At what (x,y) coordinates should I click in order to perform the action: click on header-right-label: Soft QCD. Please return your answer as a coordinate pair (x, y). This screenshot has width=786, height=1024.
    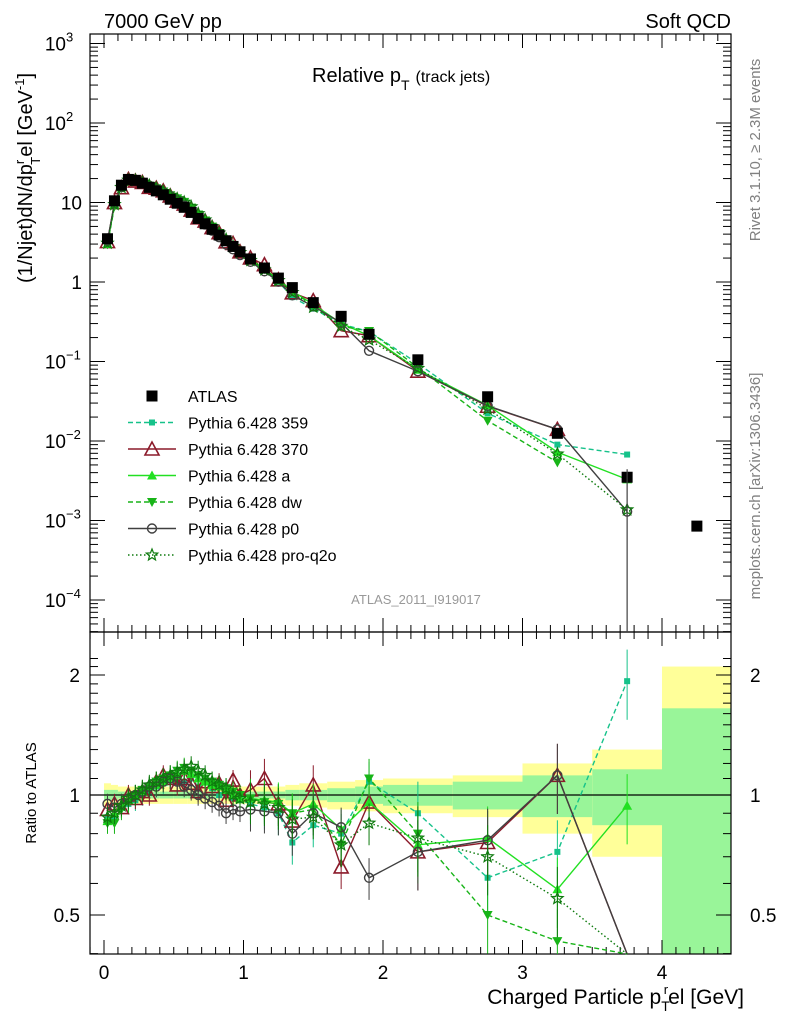
    Looking at the image, I should click on (688, 22).